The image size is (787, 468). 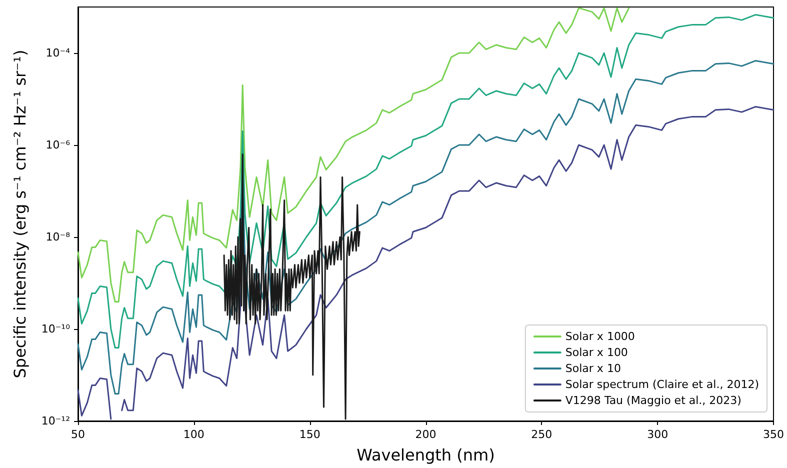 I want to click on legend-label: Solar spectrum (Claire et al., 2012), so click(x=662, y=384).